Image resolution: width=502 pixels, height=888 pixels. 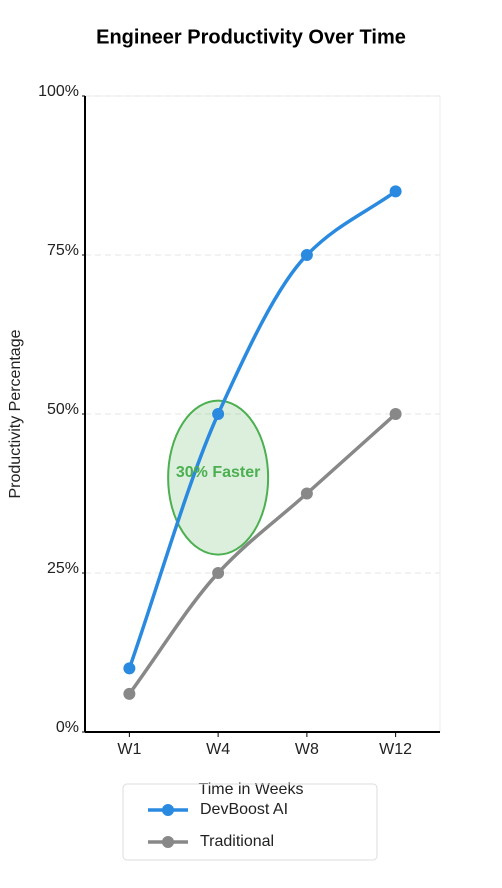 What do you see at coordinates (15, 413) in the screenshot?
I see `y-axis-title: Productivity Percentage` at bounding box center [15, 413].